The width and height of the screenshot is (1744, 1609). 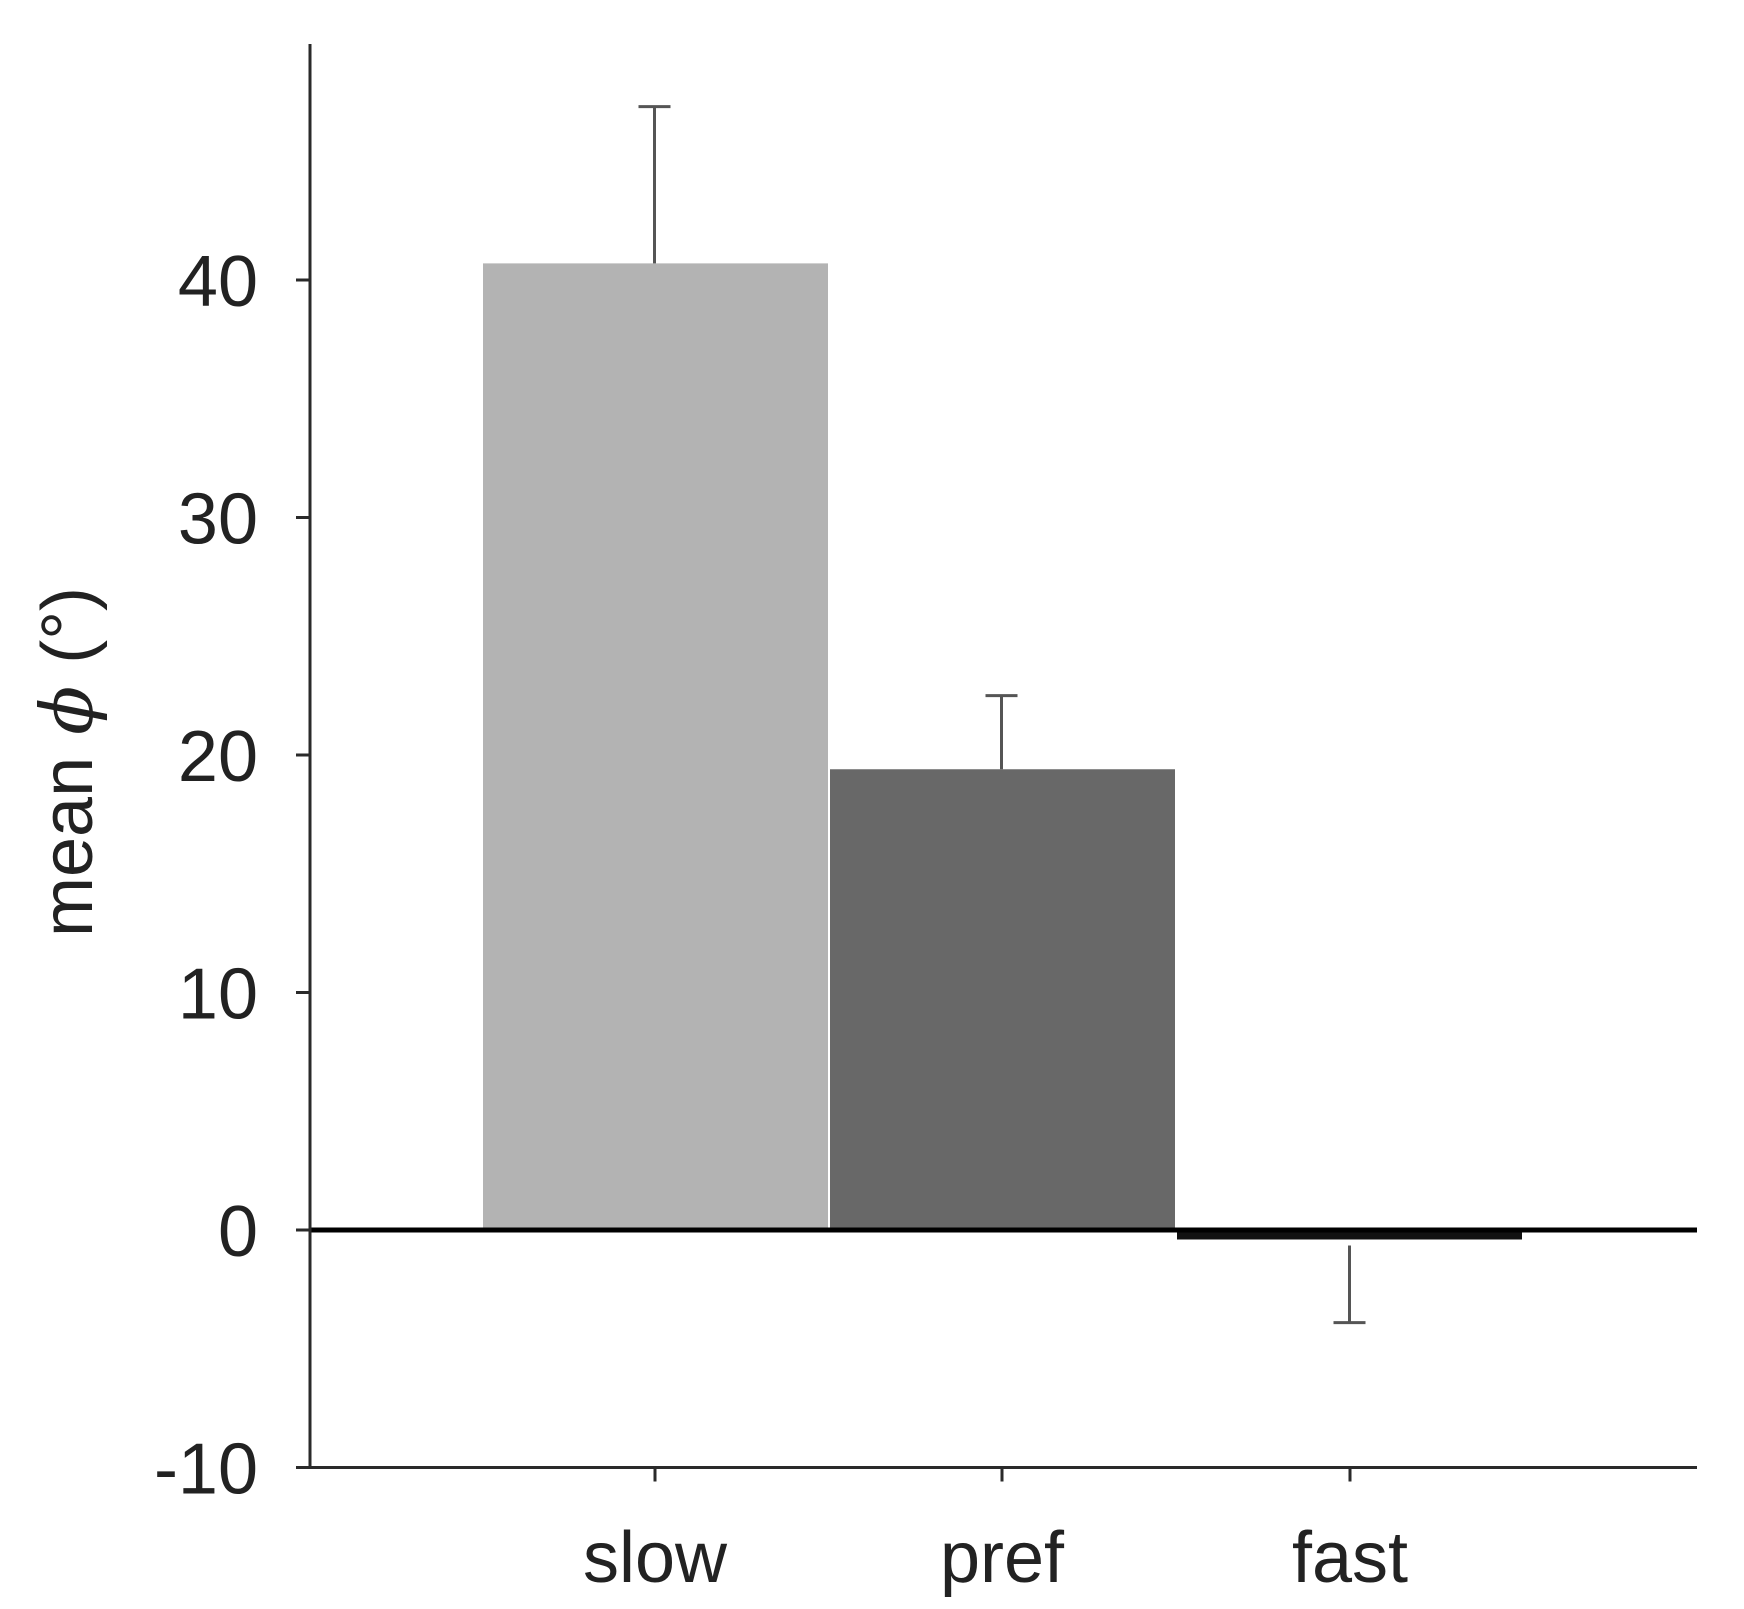 What do you see at coordinates (218, 282) in the screenshot?
I see `y-tick-label: 40` at bounding box center [218, 282].